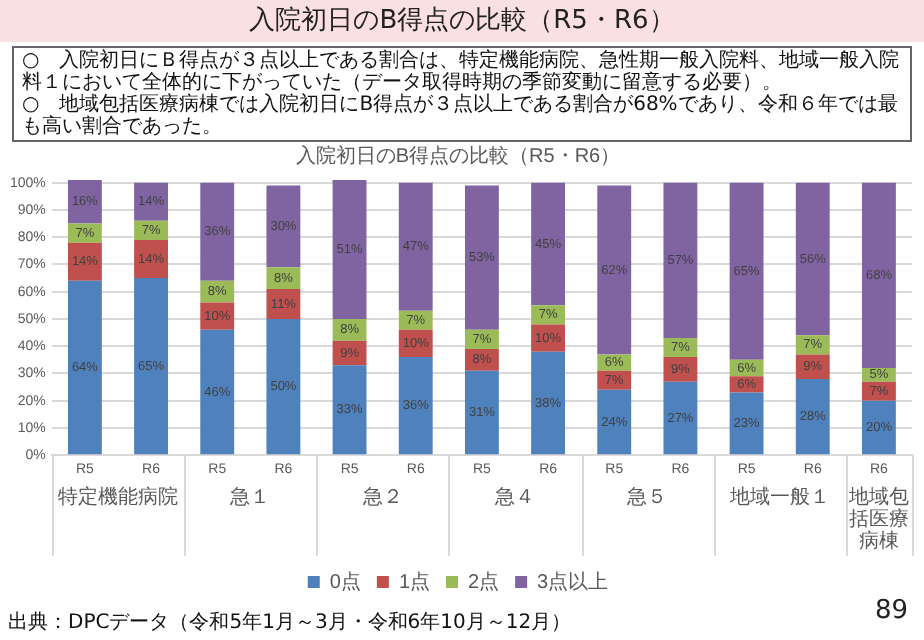 This screenshot has width=924, height=640. What do you see at coordinates (249, 497) in the screenshot?
I see `text: 急１` at bounding box center [249, 497].